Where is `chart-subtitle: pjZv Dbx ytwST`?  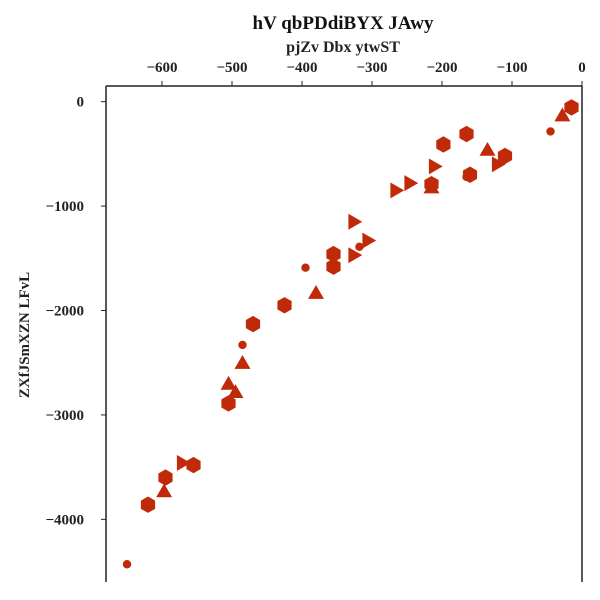
chart-subtitle: pjZv Dbx ytwST is located at coordinates (343, 47).